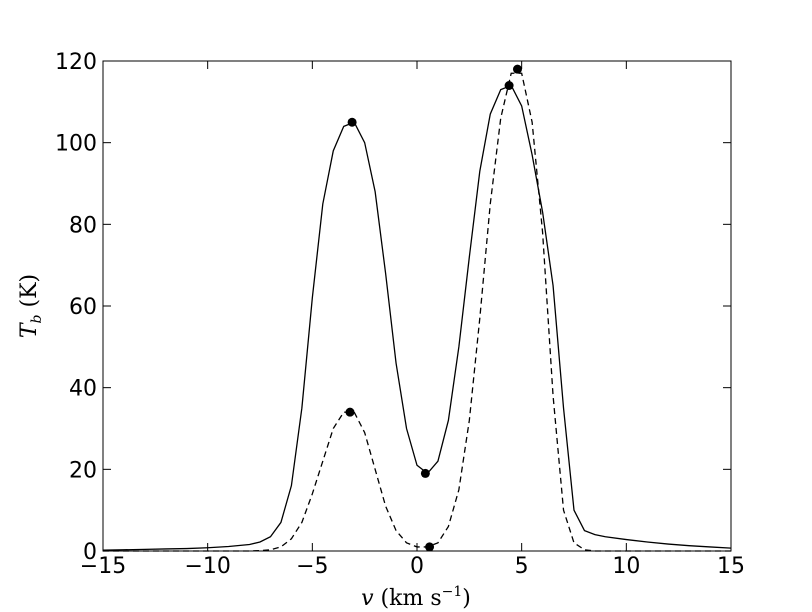 The width and height of the screenshot is (812, 612). What do you see at coordinates (452, 592) in the screenshot?
I see `x-label-exp: −1` at bounding box center [452, 592].